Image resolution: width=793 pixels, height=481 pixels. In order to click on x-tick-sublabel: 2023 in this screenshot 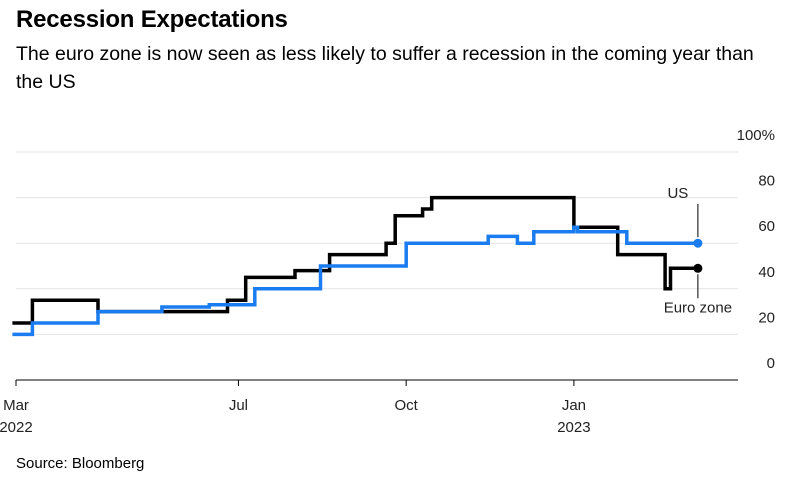, I will do `click(573, 427)`.